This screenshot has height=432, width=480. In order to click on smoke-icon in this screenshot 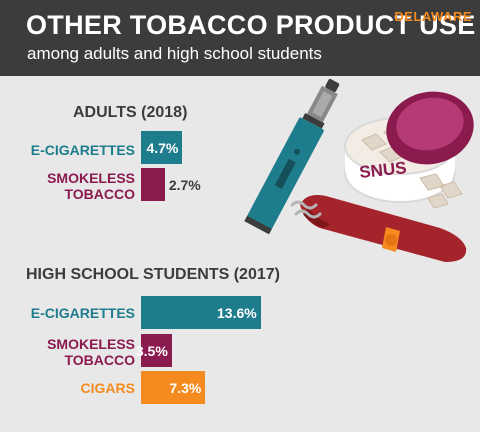, I will do `click(306, 209)`.